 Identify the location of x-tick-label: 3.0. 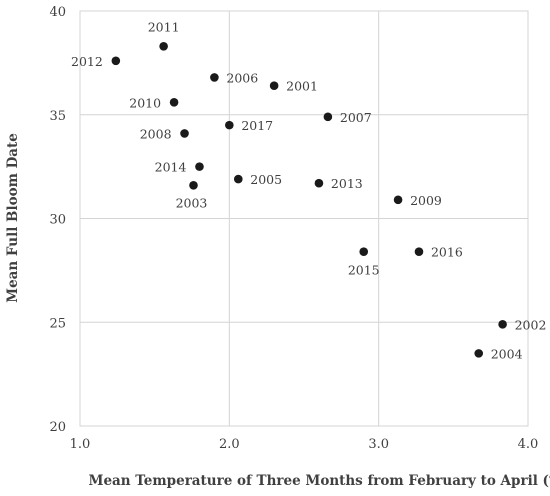
(378, 444).